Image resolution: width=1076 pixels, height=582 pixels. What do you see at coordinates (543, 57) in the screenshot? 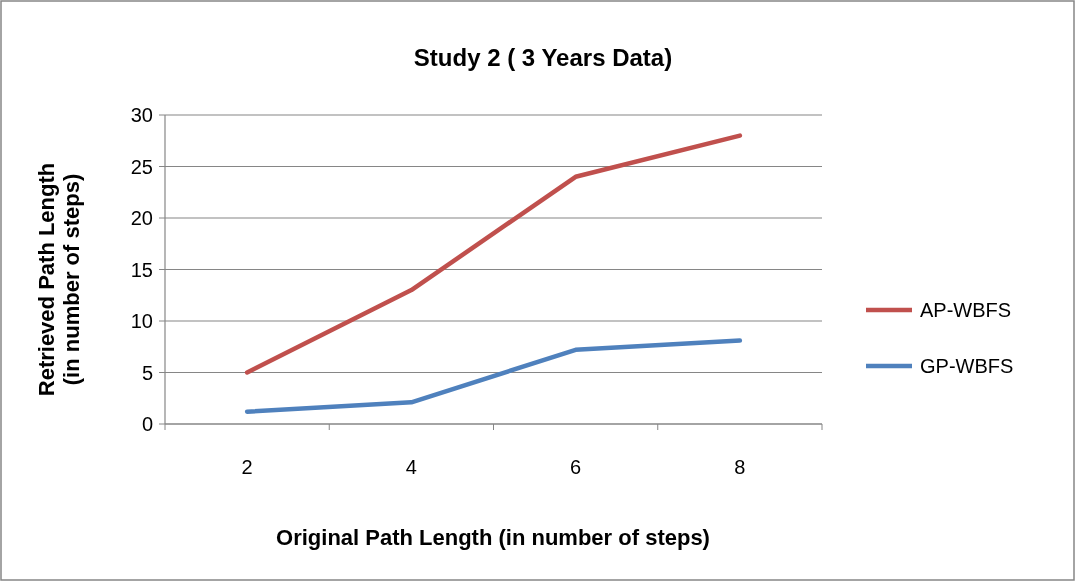
I see `chart-title: Study 2 ( 3 Years Data)` at bounding box center [543, 57].